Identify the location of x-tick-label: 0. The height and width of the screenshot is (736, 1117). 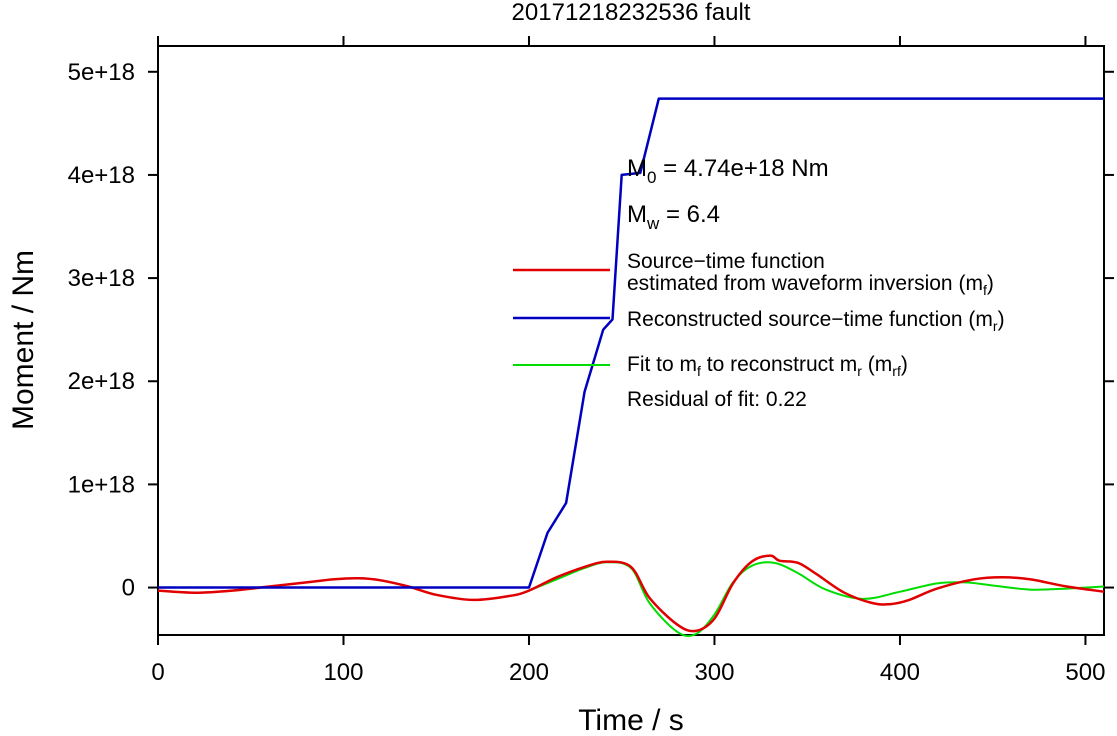
(157, 672).